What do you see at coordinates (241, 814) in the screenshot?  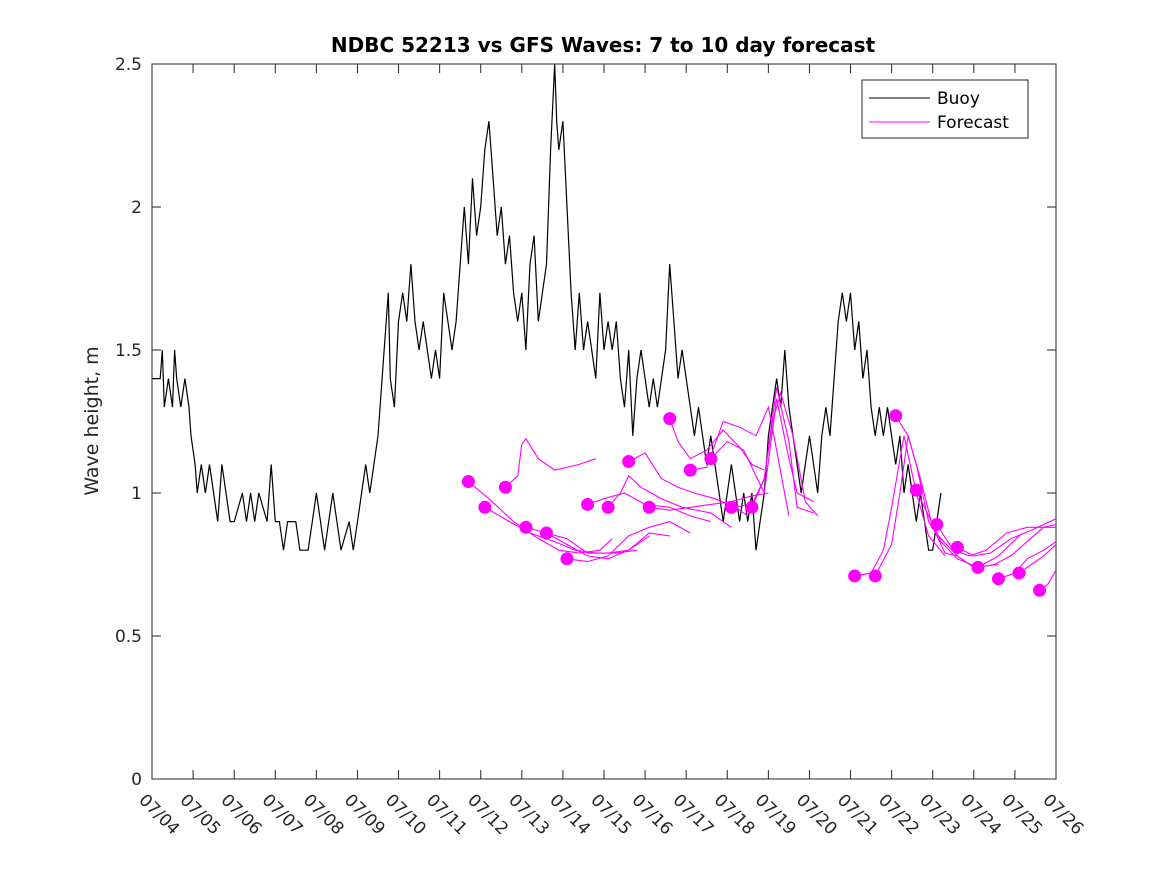 I see `x-tick-label: 07/06` at bounding box center [241, 814].